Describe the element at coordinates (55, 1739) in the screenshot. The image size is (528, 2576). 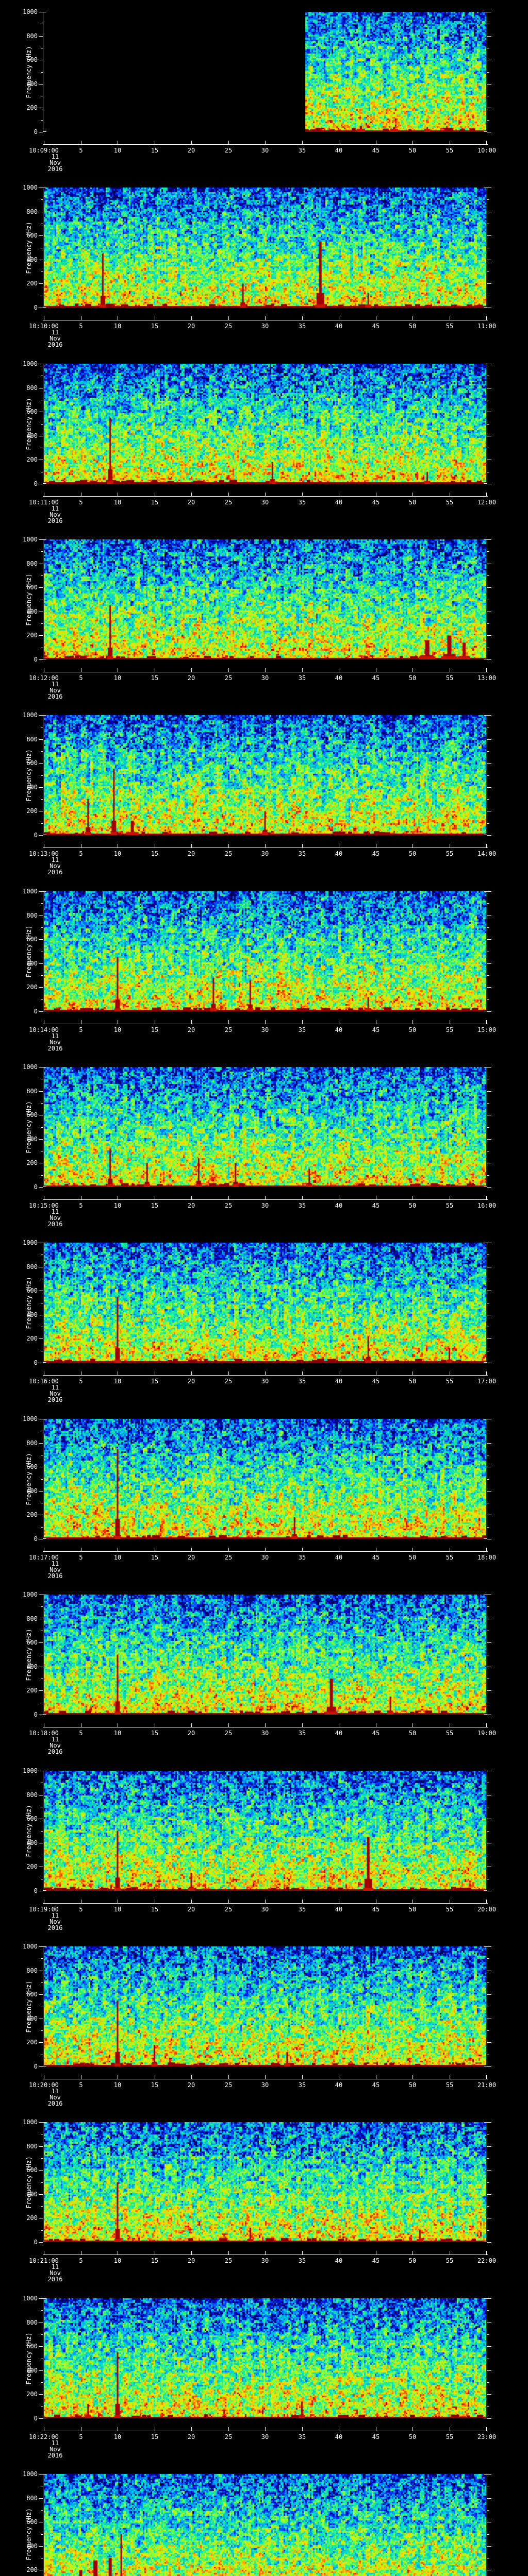
I see `x-date-line: 11` at that location.